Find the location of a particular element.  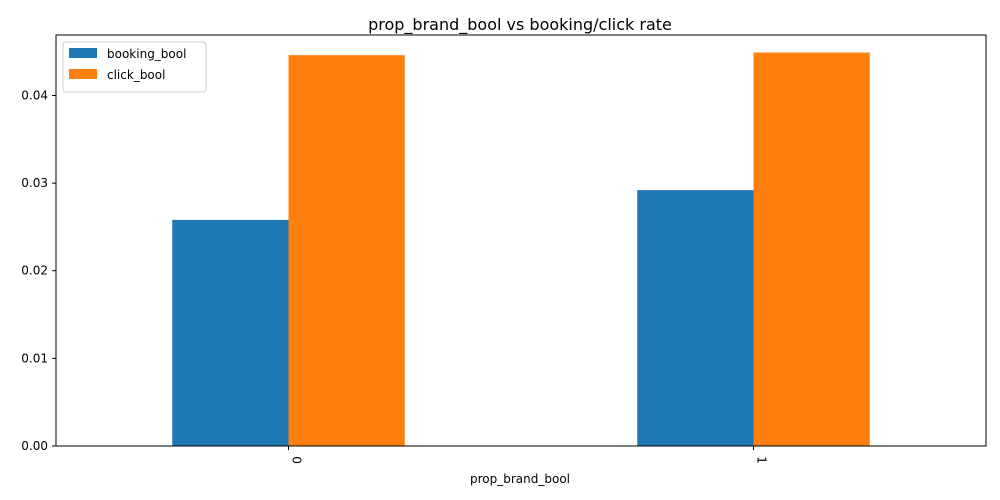

x-axis-label: prop_brand_bool is located at coordinates (520, 479).